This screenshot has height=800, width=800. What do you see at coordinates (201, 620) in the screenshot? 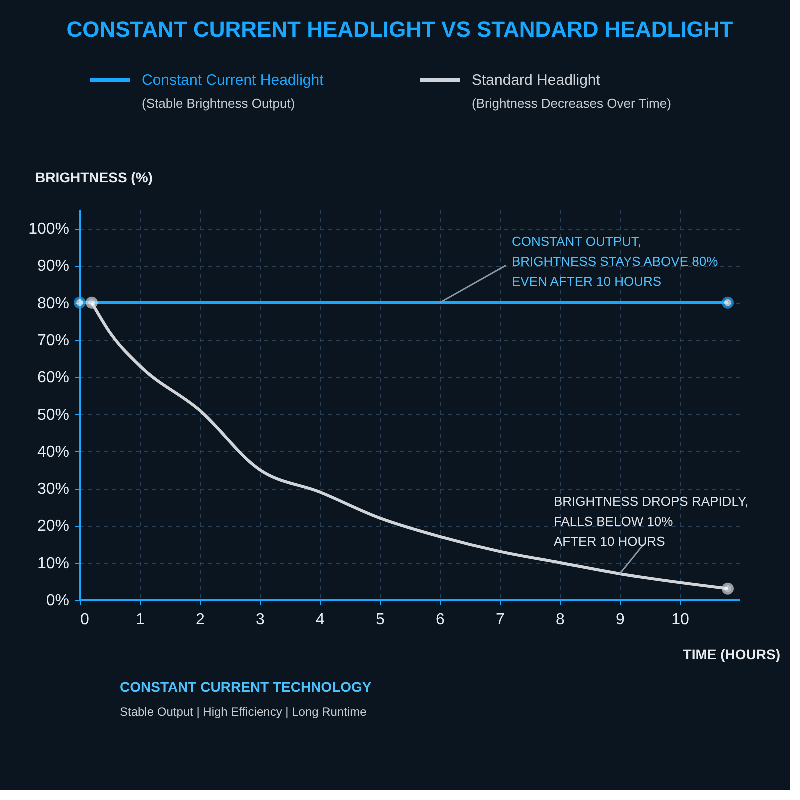
I see `x-tick-label: 2` at bounding box center [201, 620].